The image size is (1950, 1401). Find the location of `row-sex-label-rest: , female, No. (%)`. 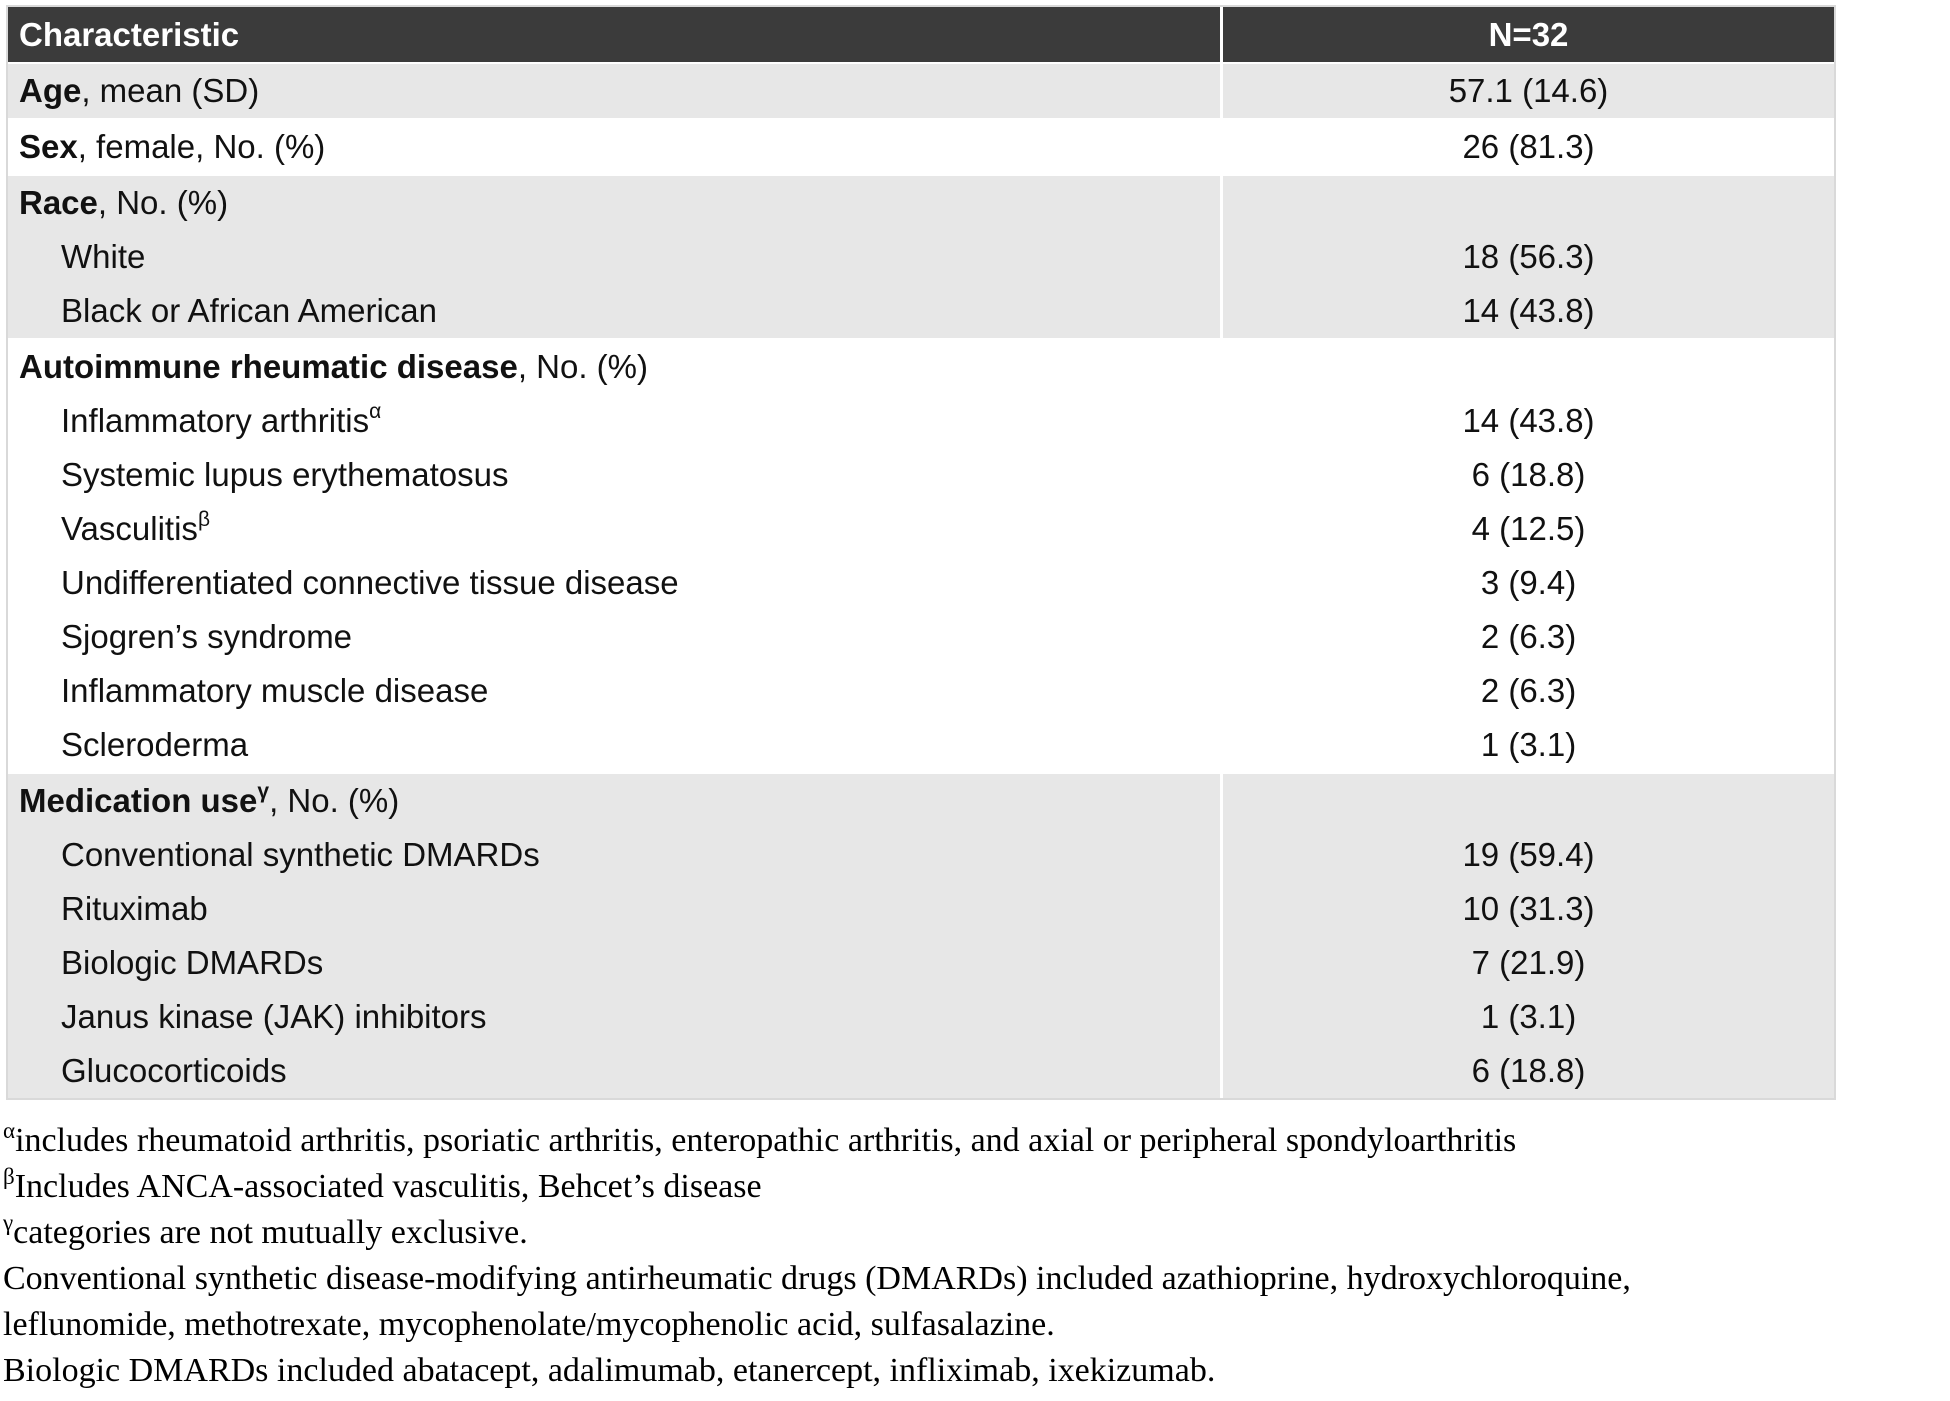

row-sex-label-rest: , female, No. (%) is located at coordinates (201, 146).